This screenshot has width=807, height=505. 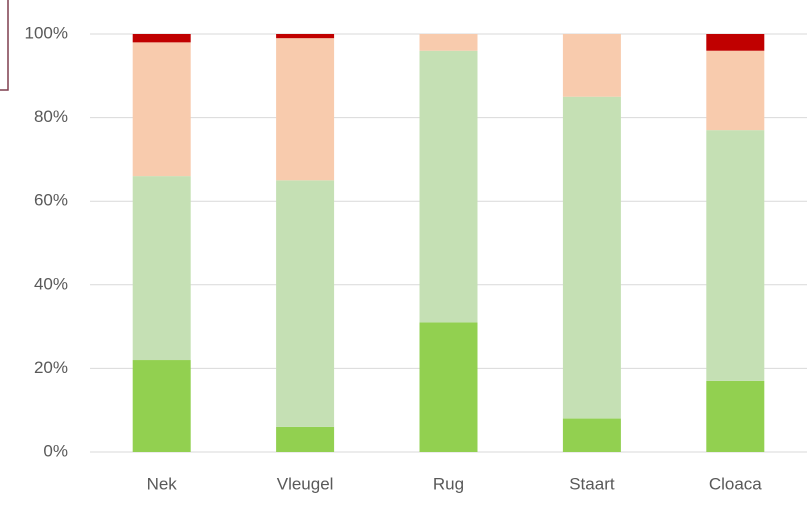 I want to click on y-tick-label: 0%, so click(x=55, y=450).